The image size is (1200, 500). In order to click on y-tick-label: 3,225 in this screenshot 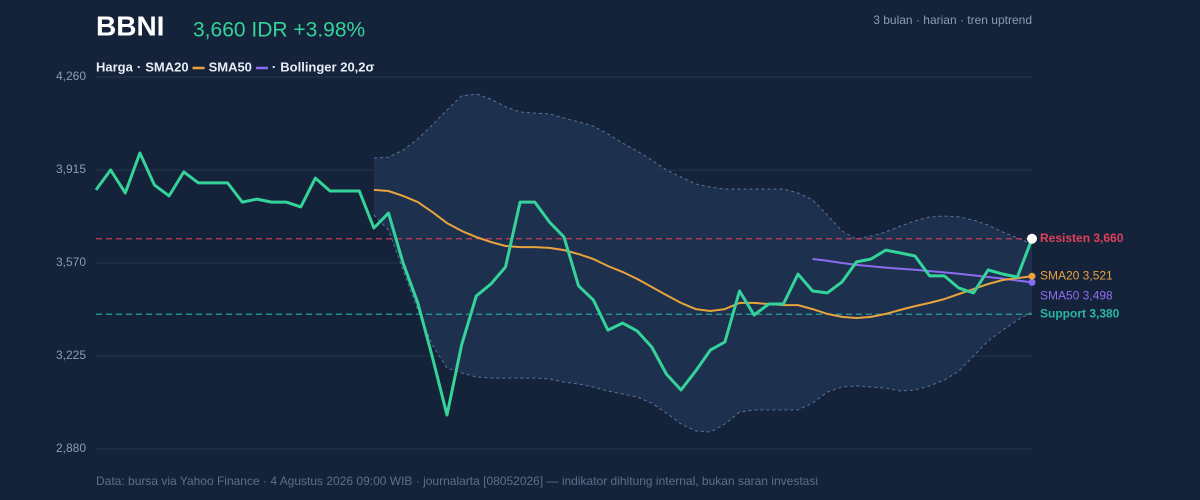, I will do `click(71, 355)`.